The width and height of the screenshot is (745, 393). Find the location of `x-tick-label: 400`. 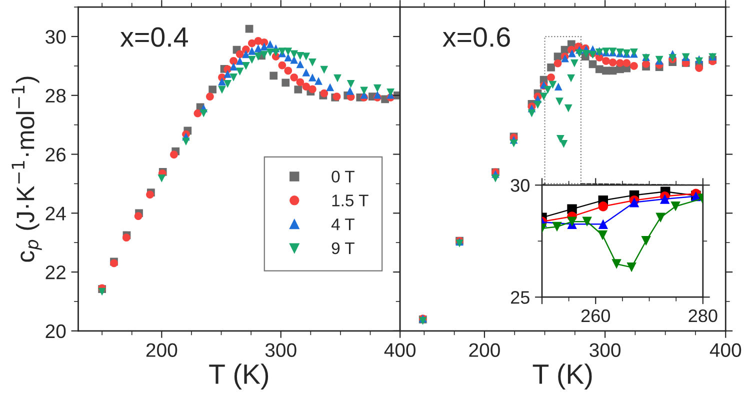

x-tick-label: 400 is located at coordinates (400, 350).